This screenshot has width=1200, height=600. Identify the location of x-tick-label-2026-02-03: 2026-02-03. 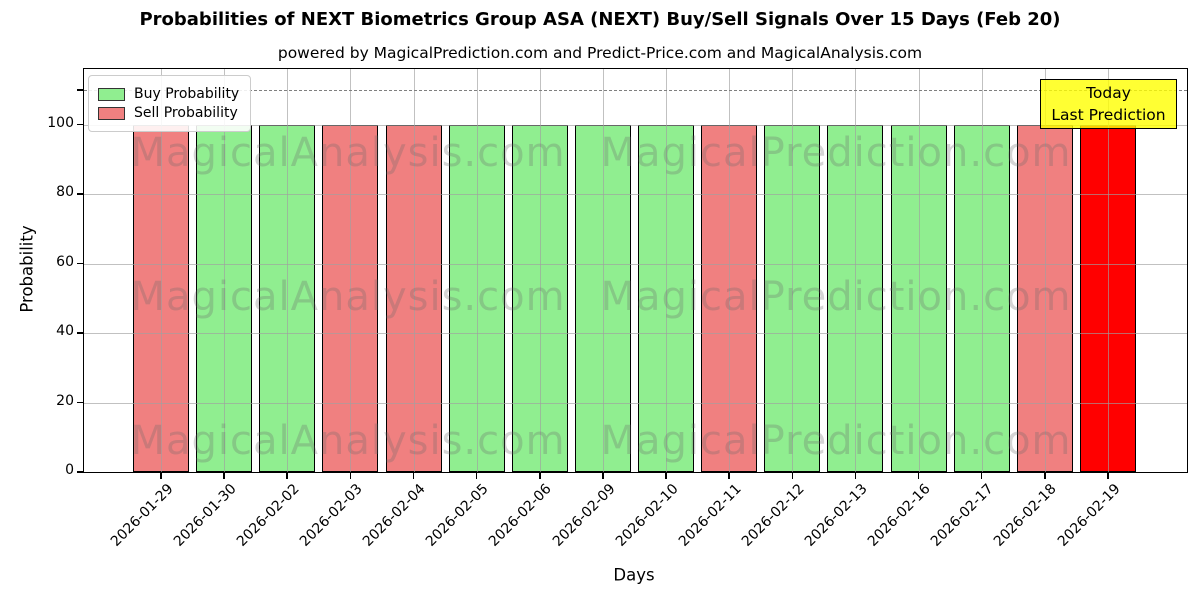
(331, 515).